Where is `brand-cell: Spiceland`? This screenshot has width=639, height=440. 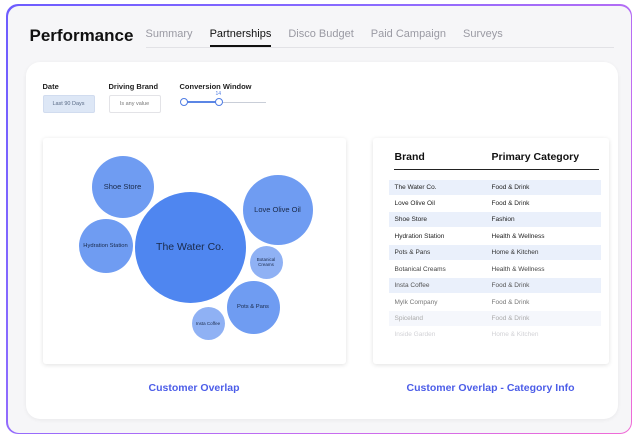
brand-cell: Spiceland is located at coordinates (409, 318).